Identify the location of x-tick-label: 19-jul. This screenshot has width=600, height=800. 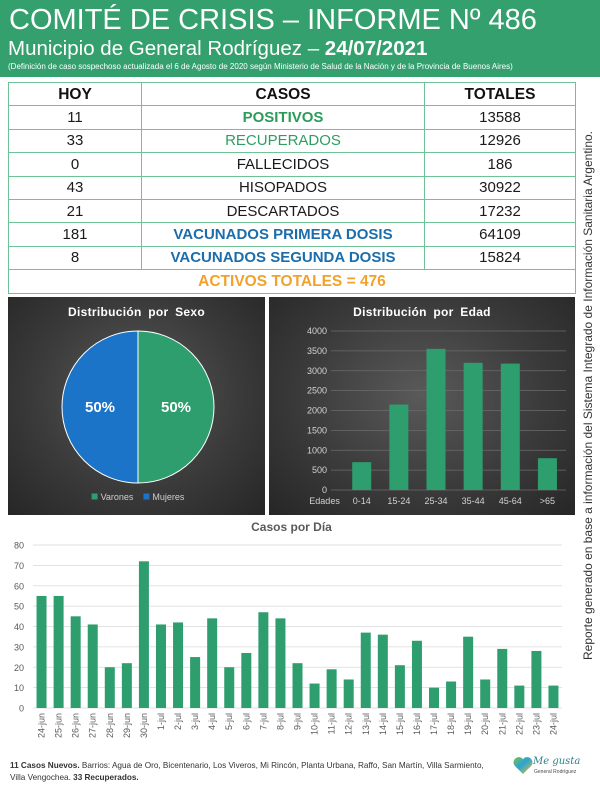
(468, 724).